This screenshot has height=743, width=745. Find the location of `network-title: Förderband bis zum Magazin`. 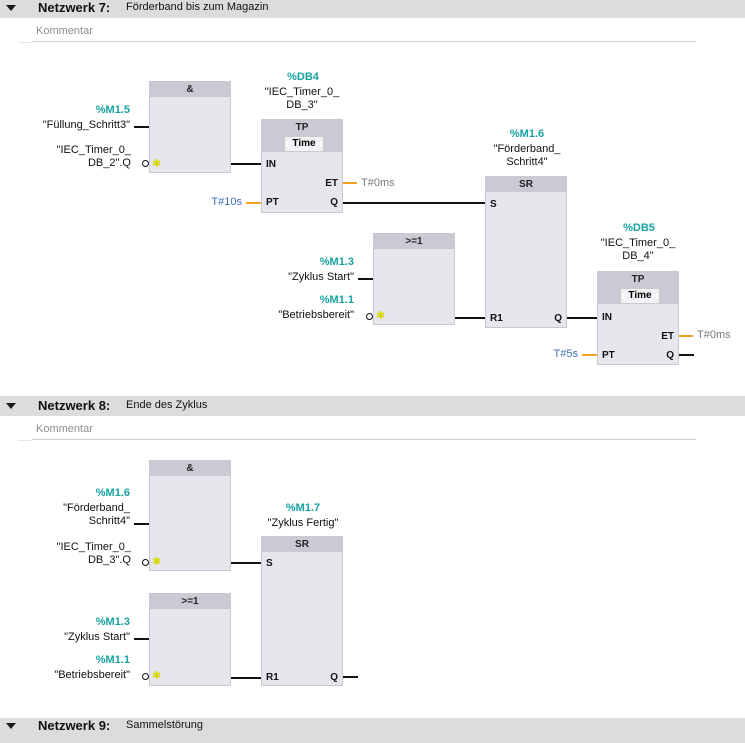

network-title: Förderband bis zum Magazin is located at coordinates (197, 7).